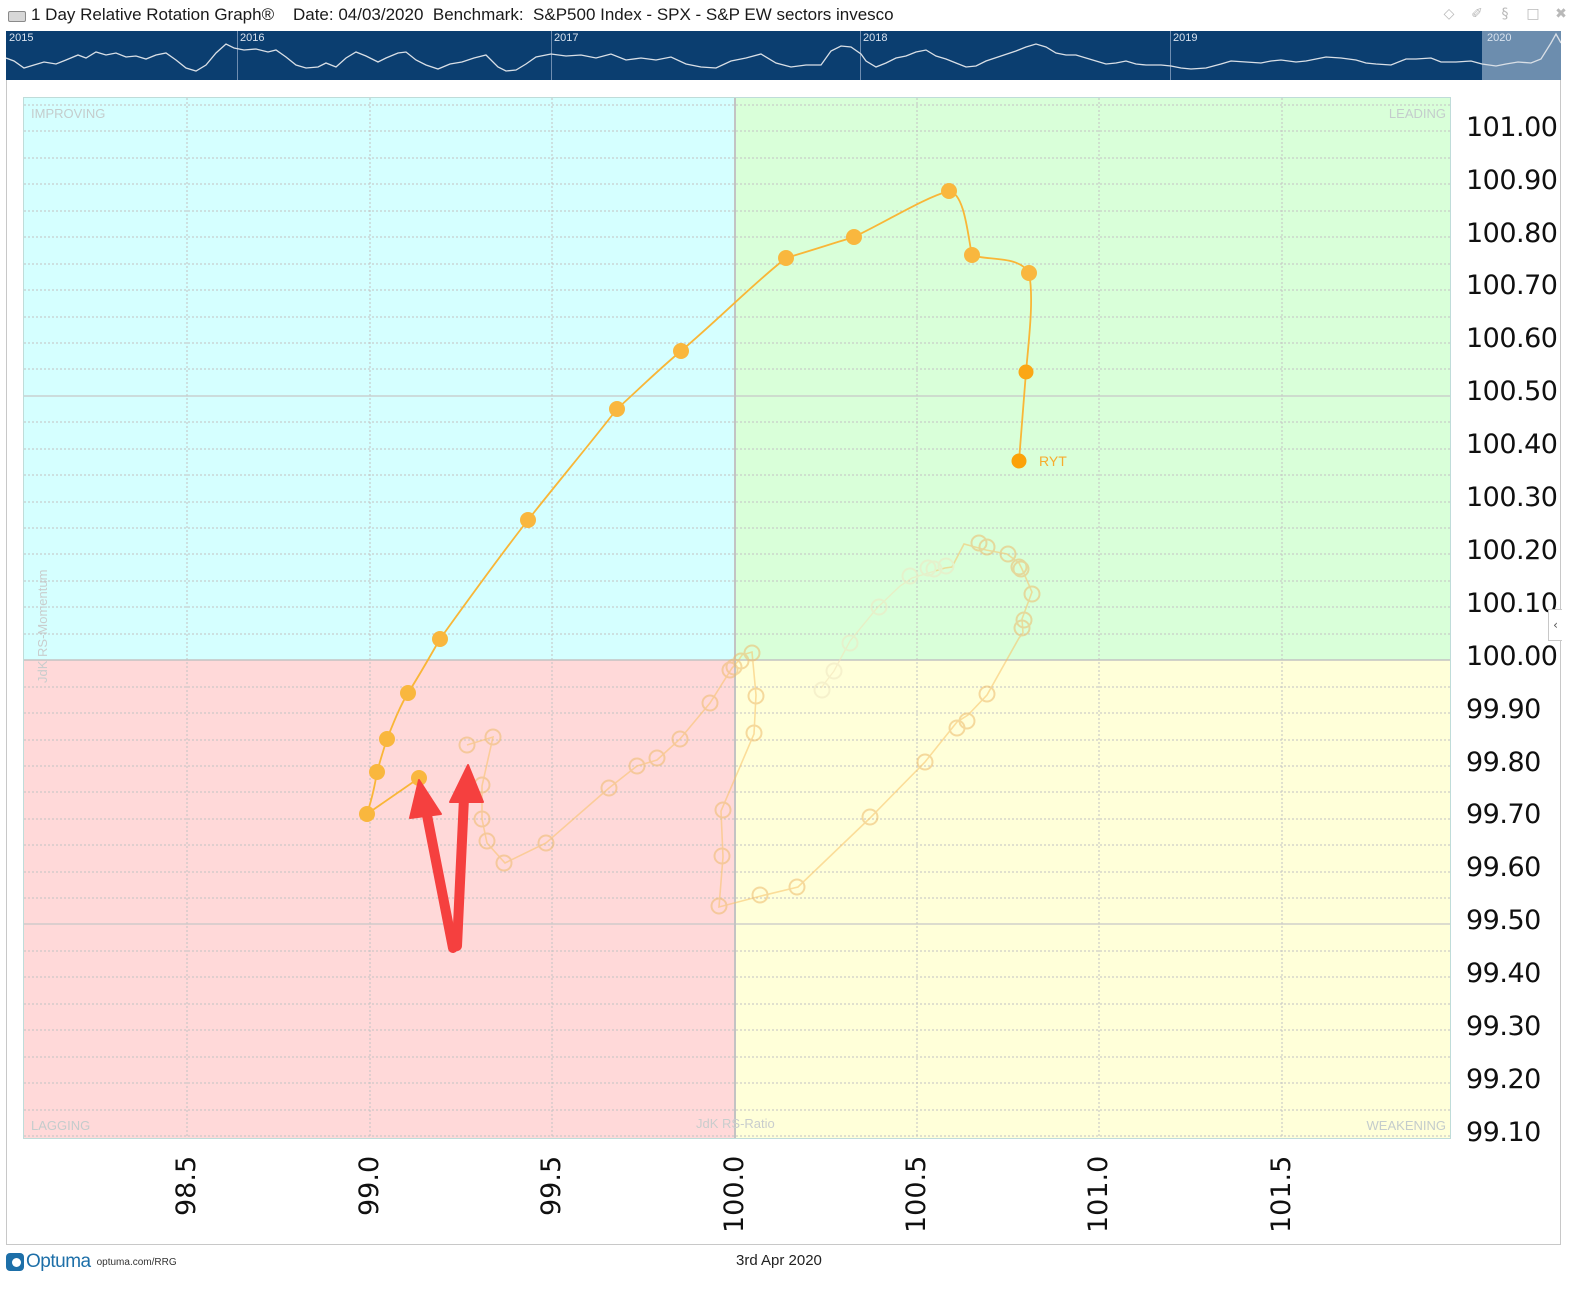  Describe the element at coordinates (58, 1261) in the screenshot. I see `logo-text: Optuma` at that location.